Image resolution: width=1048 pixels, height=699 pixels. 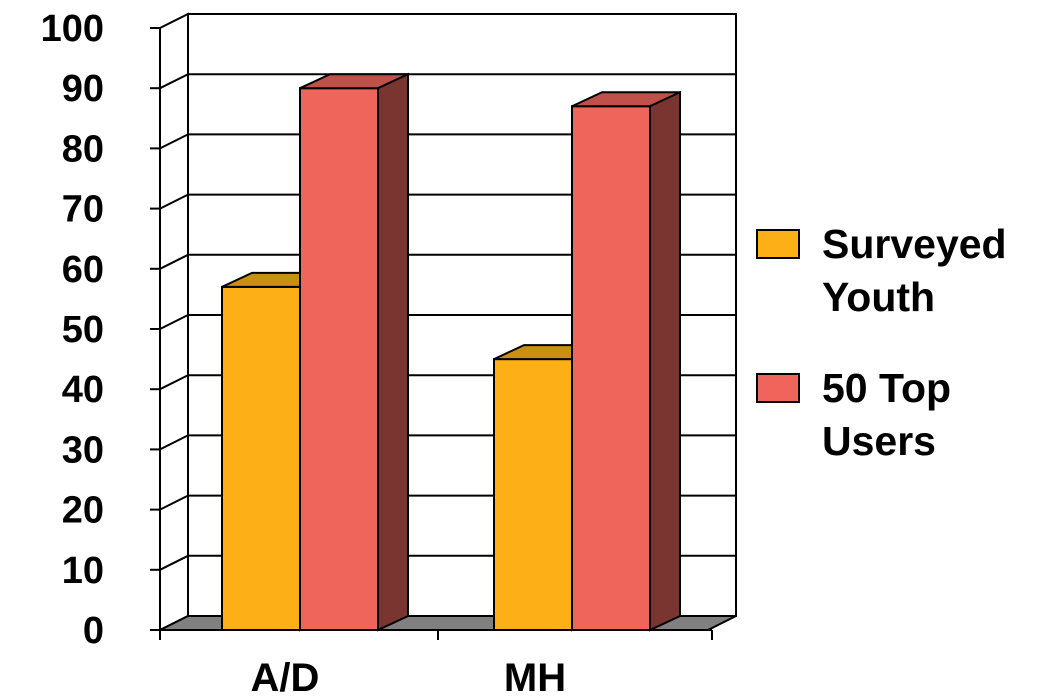 I want to click on x-category-labels: A/D MH, so click(x=409, y=677).